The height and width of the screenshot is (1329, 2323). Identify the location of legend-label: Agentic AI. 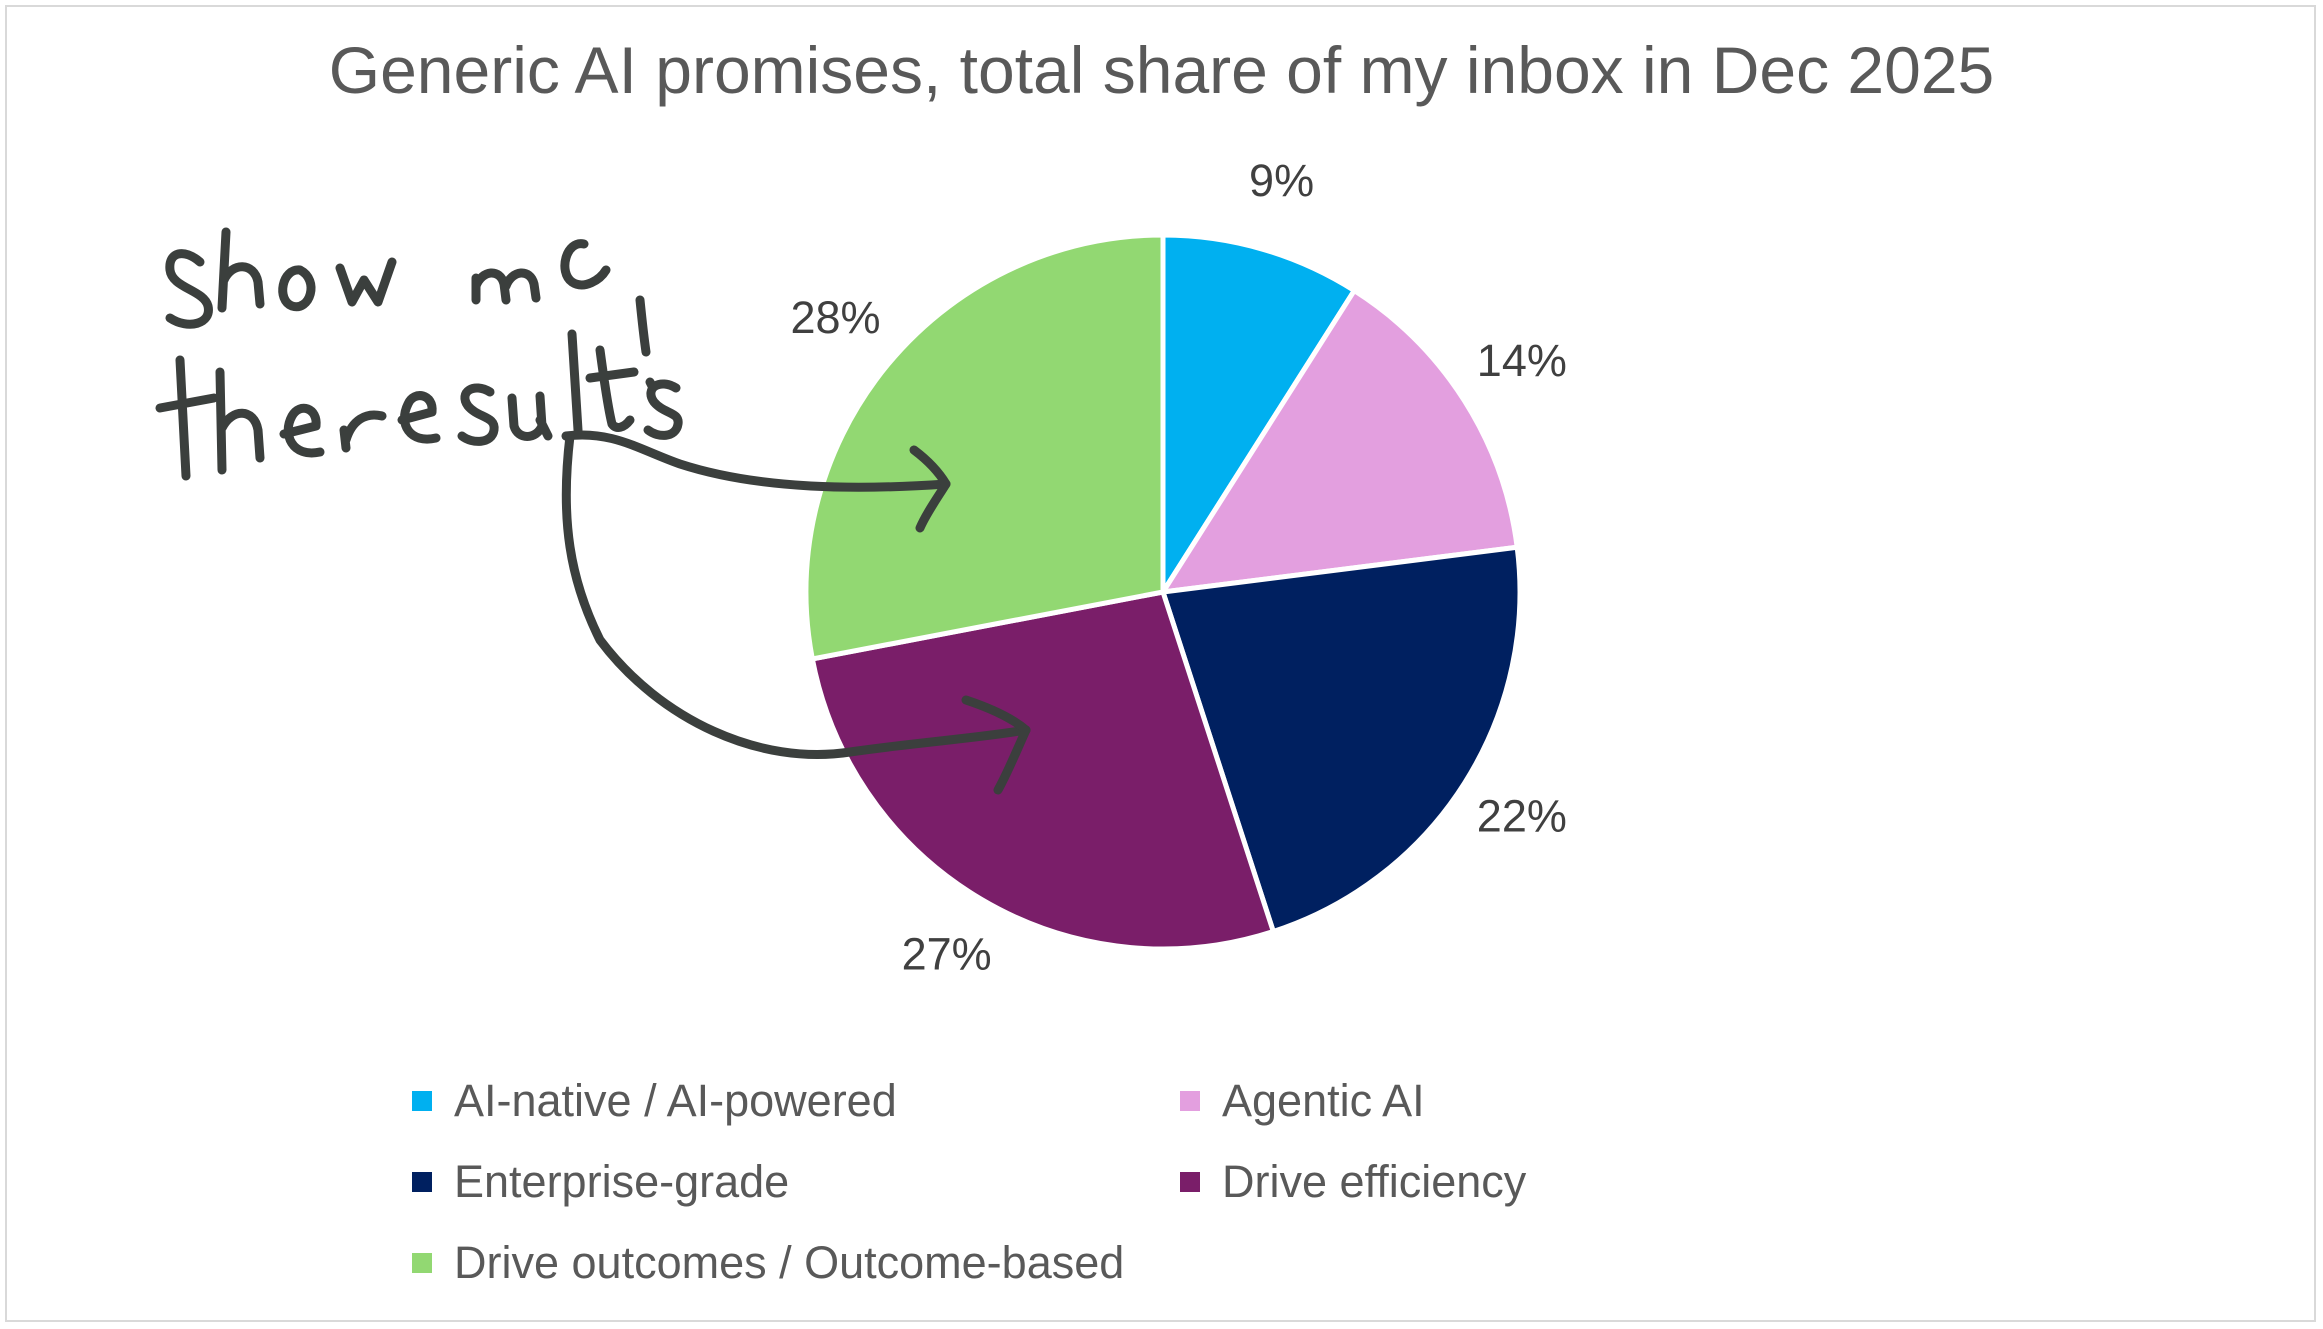
(1323, 1100).